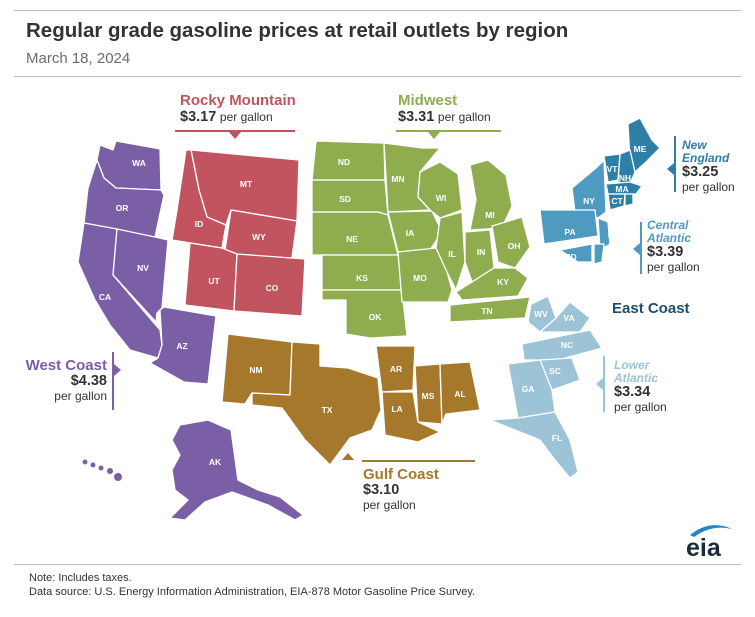  I want to click on rocky-mountain-callout-line, so click(235, 131).